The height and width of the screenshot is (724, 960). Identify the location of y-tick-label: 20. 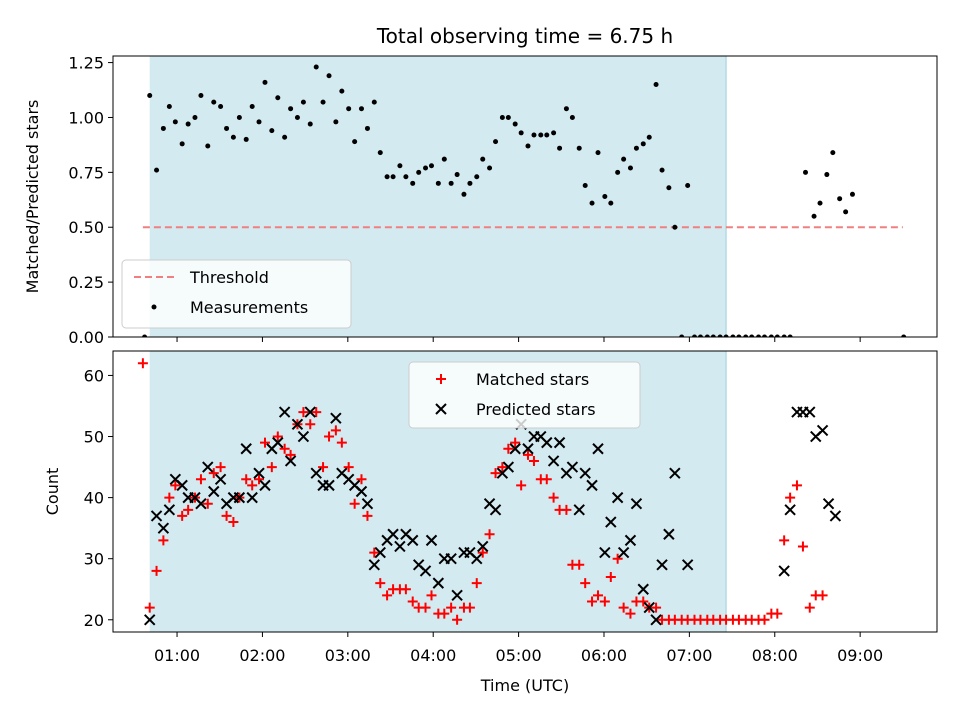
(94, 620).